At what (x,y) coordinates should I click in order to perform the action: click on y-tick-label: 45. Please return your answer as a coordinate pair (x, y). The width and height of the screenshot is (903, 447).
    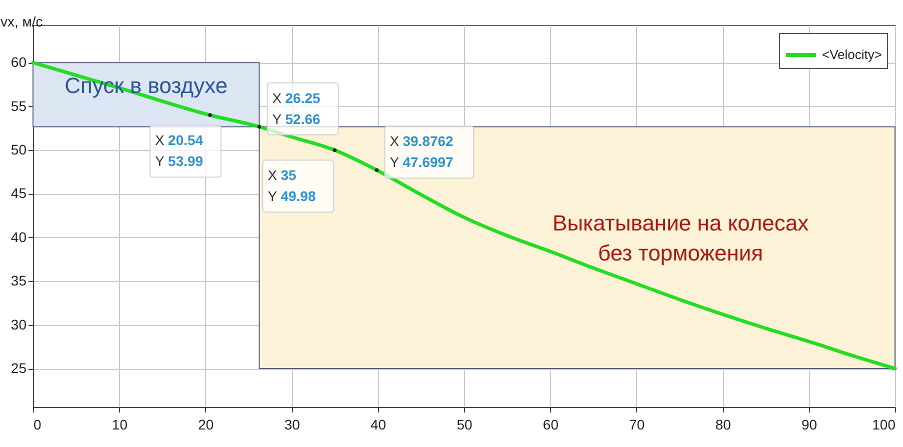
    Looking at the image, I should click on (18, 193).